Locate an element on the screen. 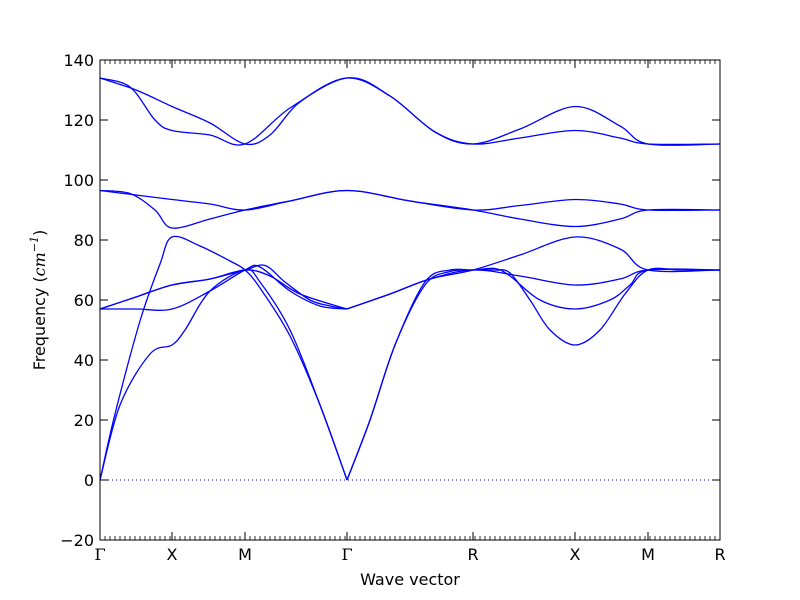  y-tick-label: 120 is located at coordinates (78, 120).